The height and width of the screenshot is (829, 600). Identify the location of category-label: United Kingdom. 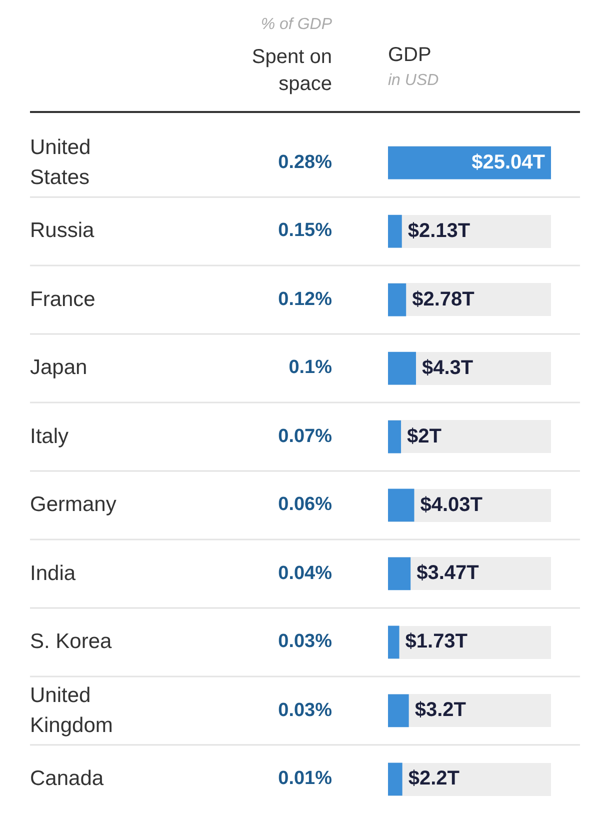
(72, 710).